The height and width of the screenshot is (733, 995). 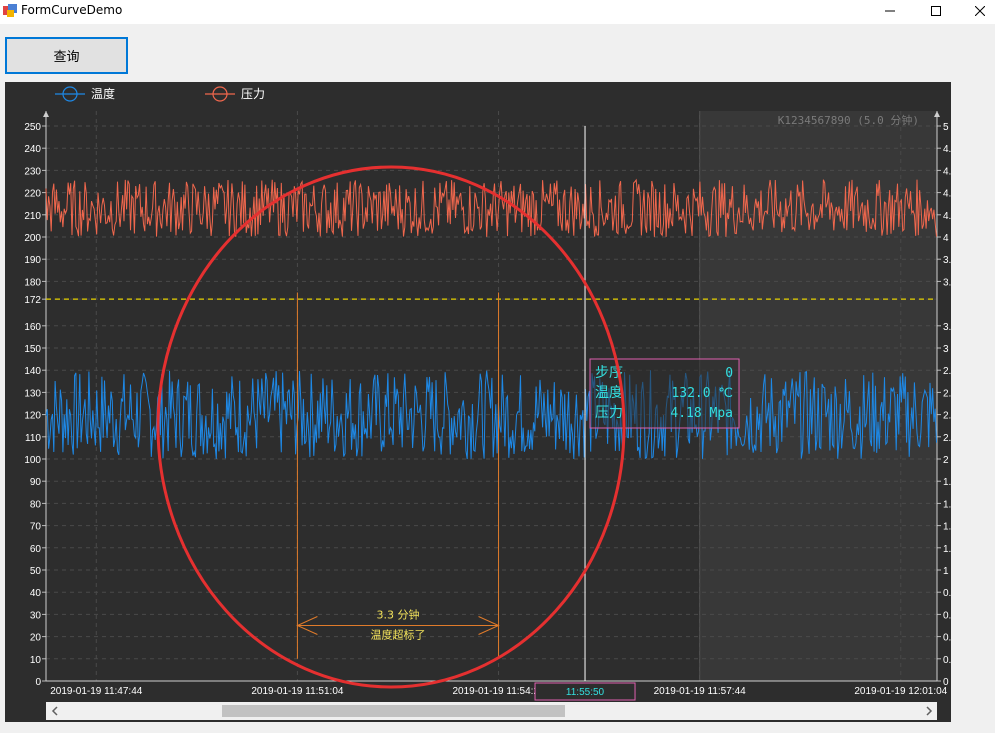 I want to click on y-left-tick-label: 80, so click(x=36, y=504).